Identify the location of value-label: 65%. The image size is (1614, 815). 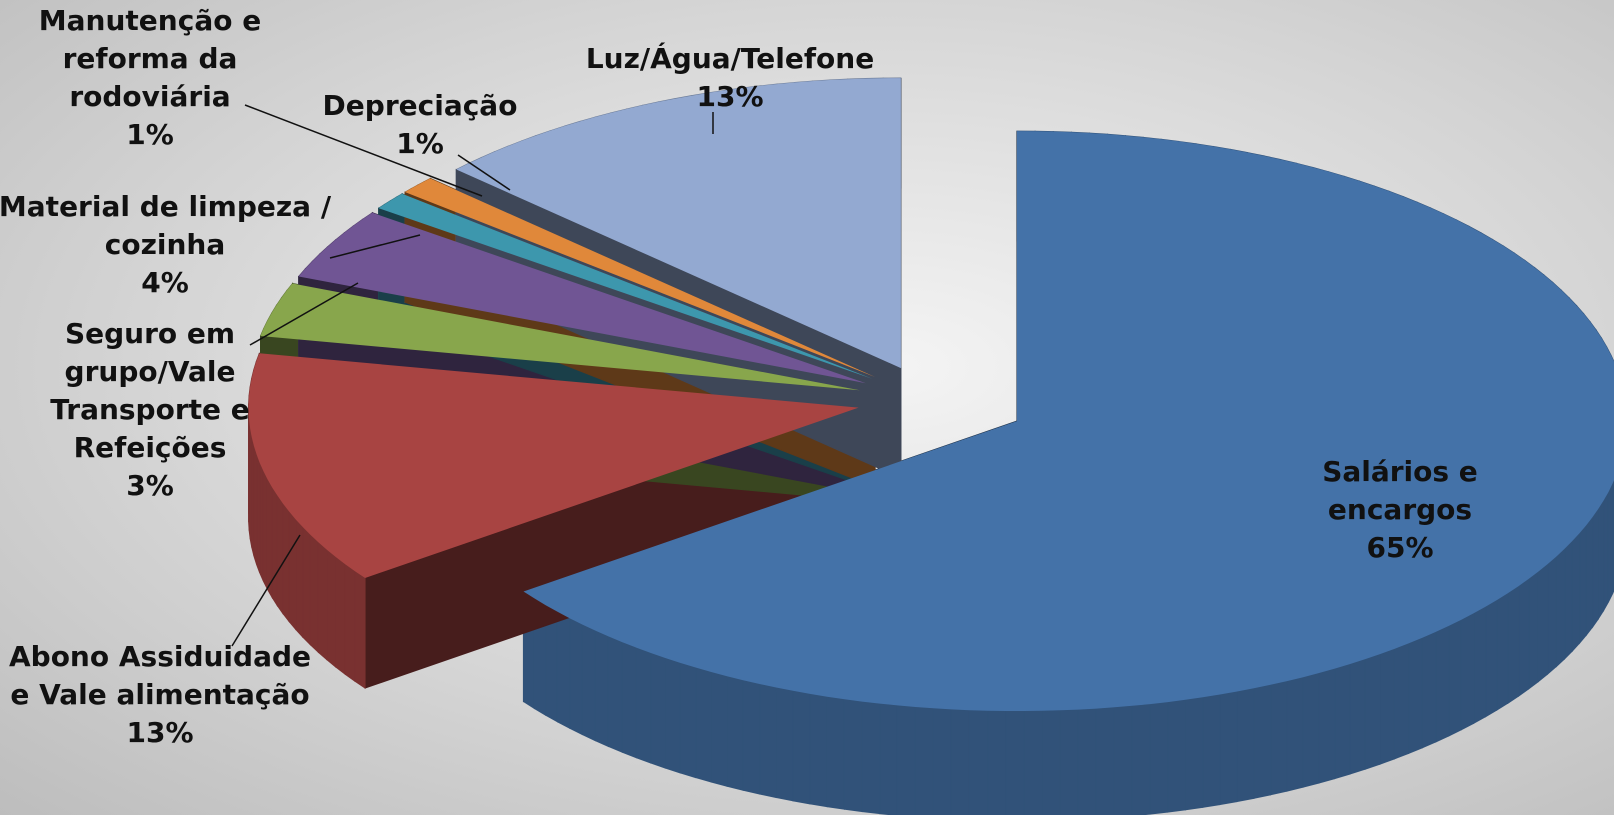
(1400, 547).